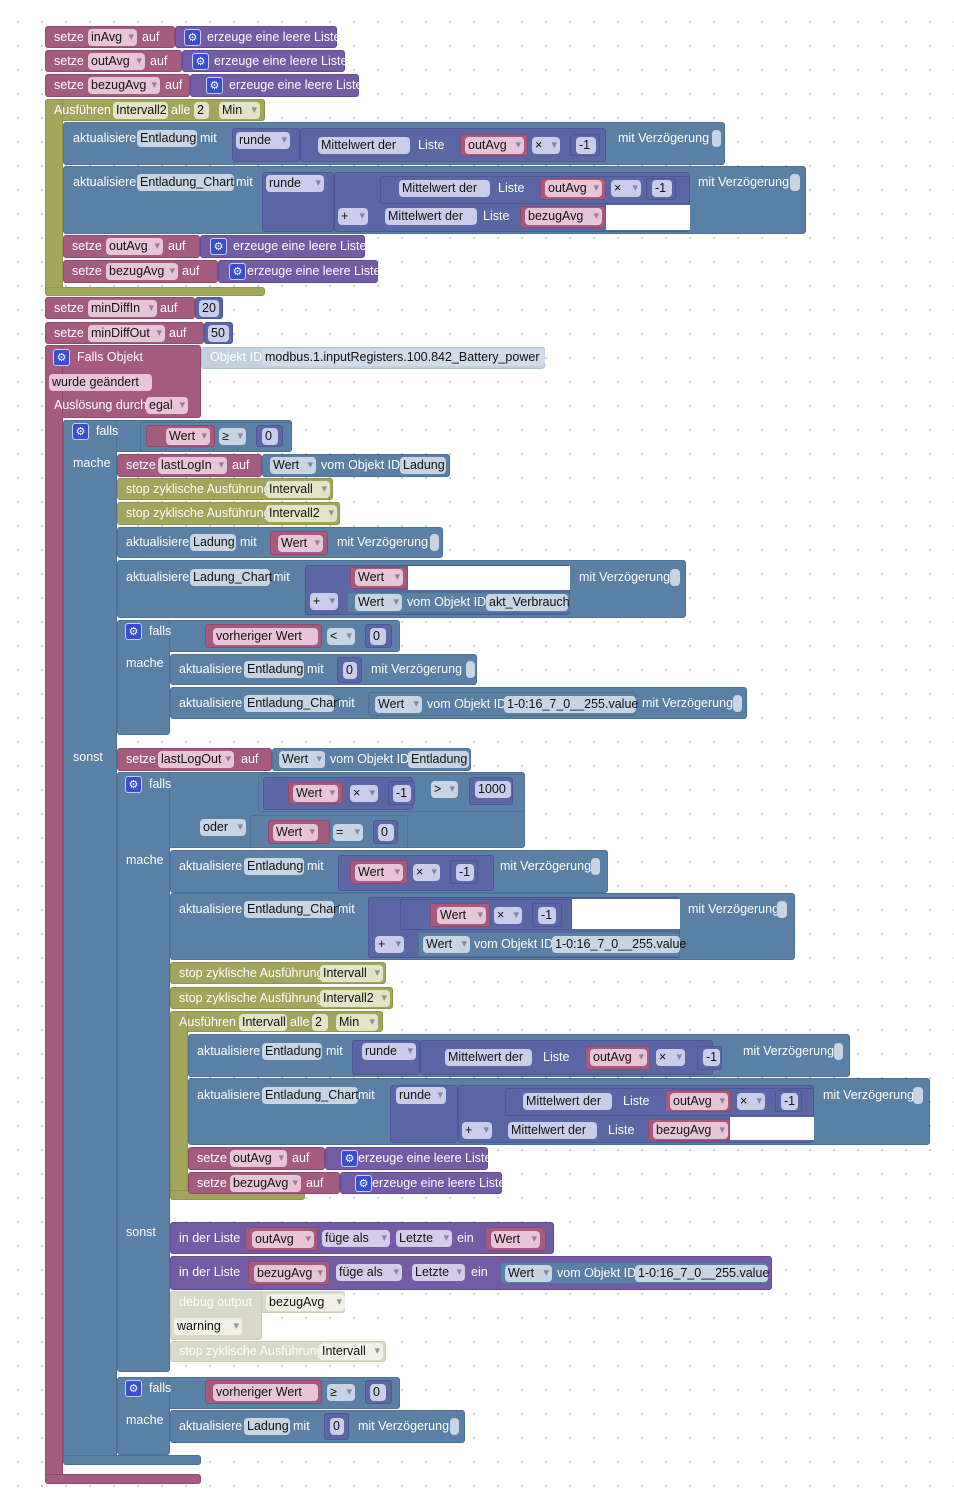  I want to click on timer-block-bar, so click(54, 197).